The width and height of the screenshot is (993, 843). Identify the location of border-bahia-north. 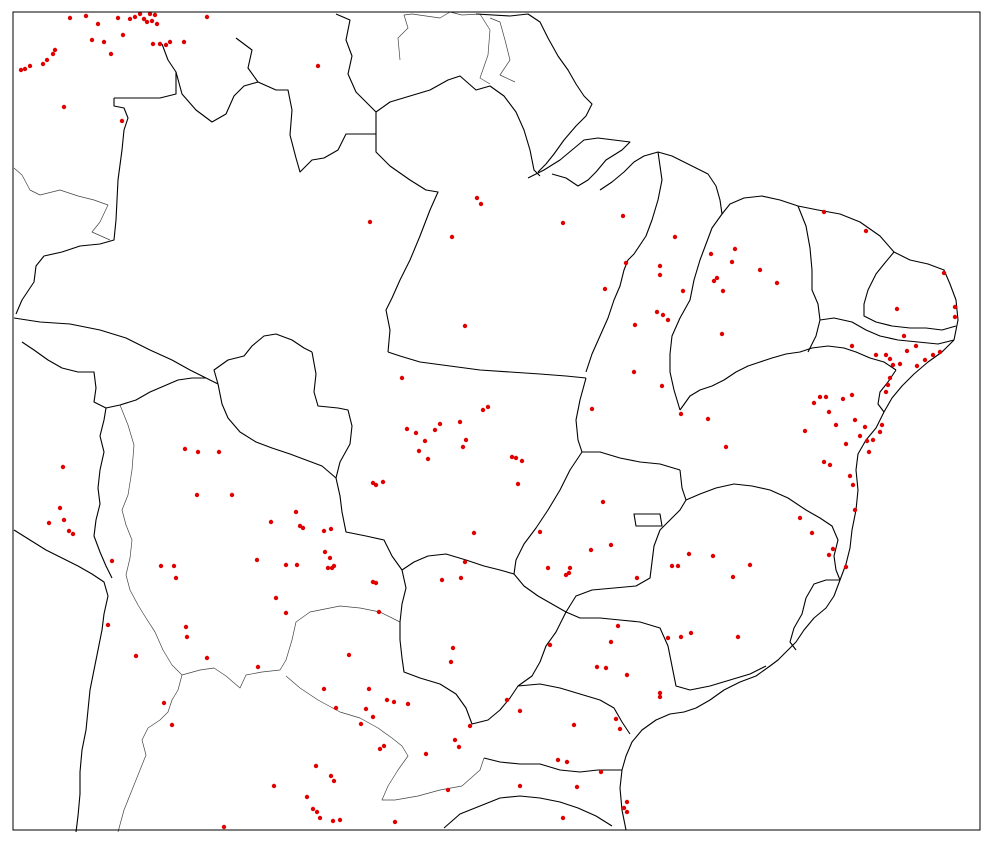
(788, 378).